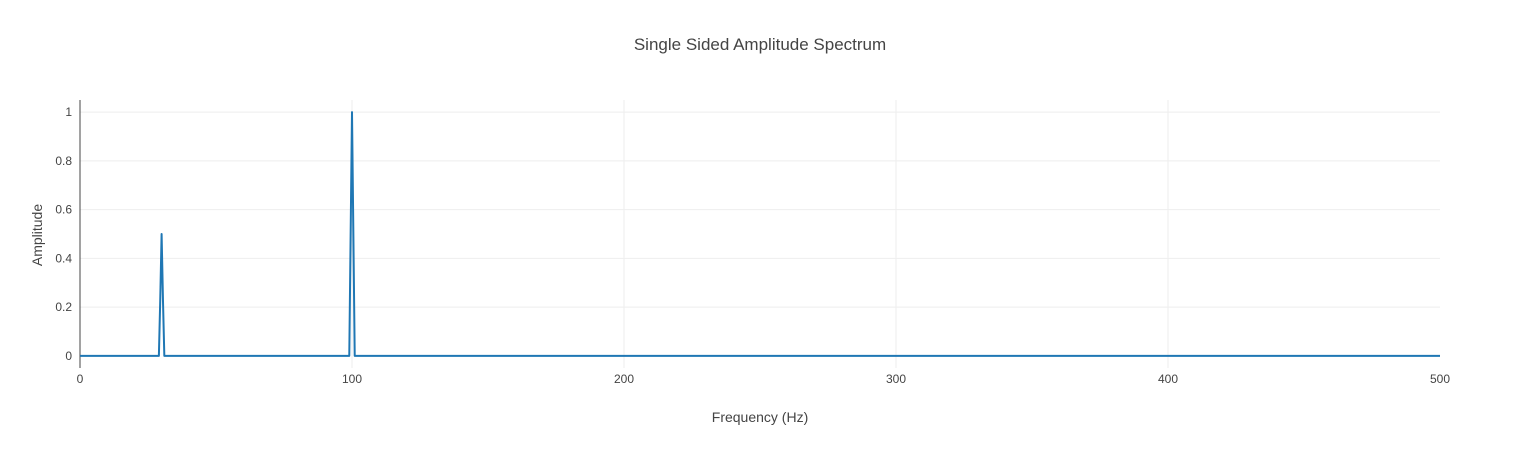 The width and height of the screenshot is (1520, 450). Describe the element at coordinates (68, 356) in the screenshot. I see `y-tick-label: 0` at that location.